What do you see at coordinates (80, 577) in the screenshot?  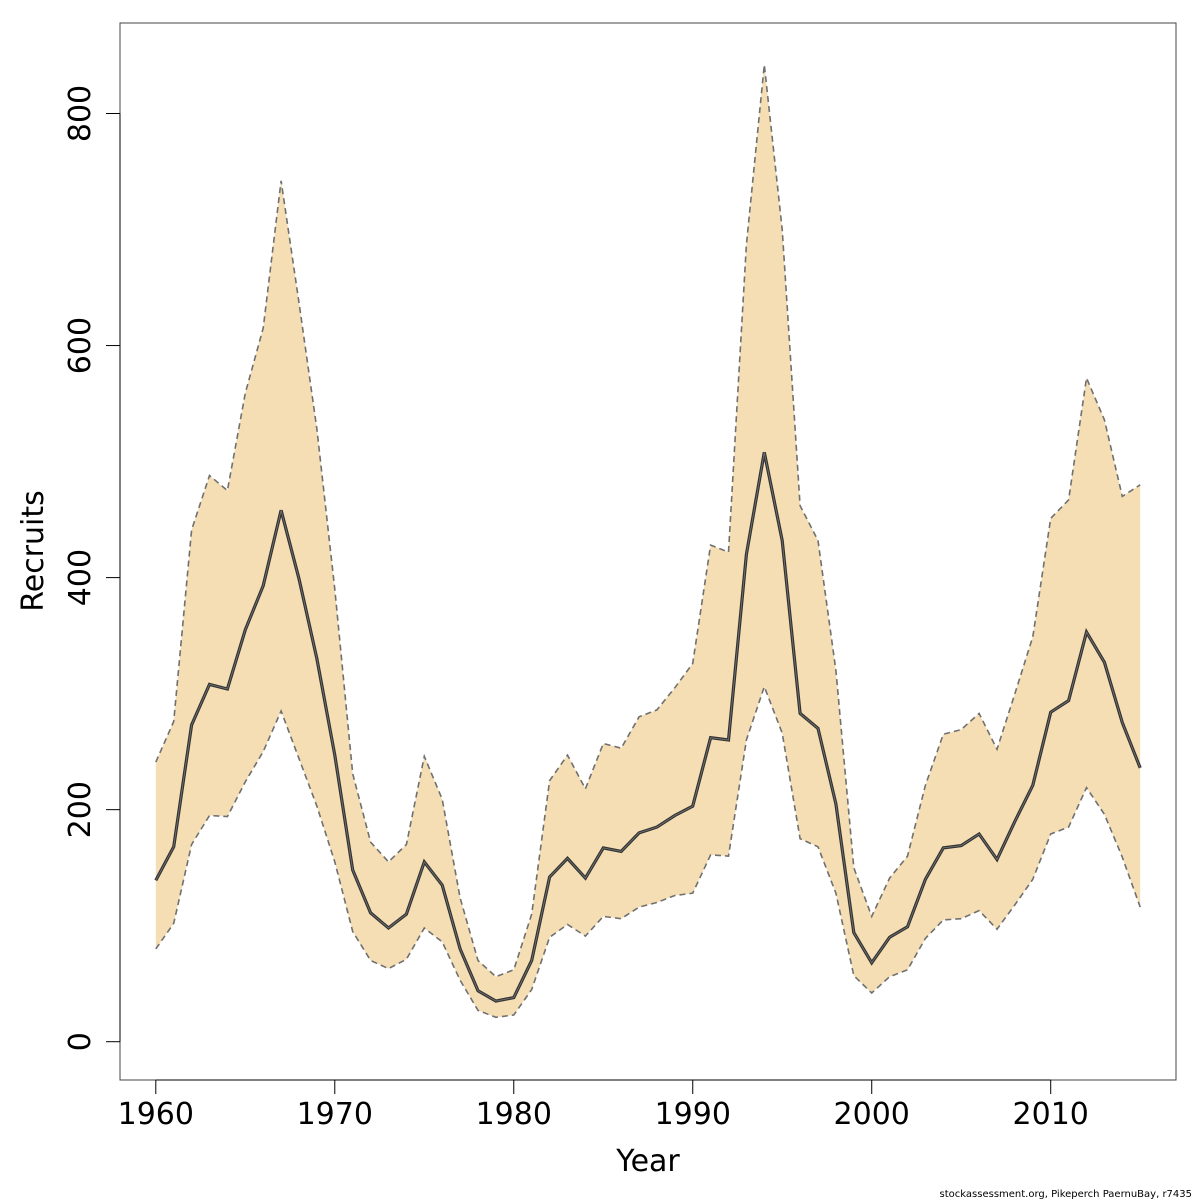 I see `y-tick-label: 400` at bounding box center [80, 577].